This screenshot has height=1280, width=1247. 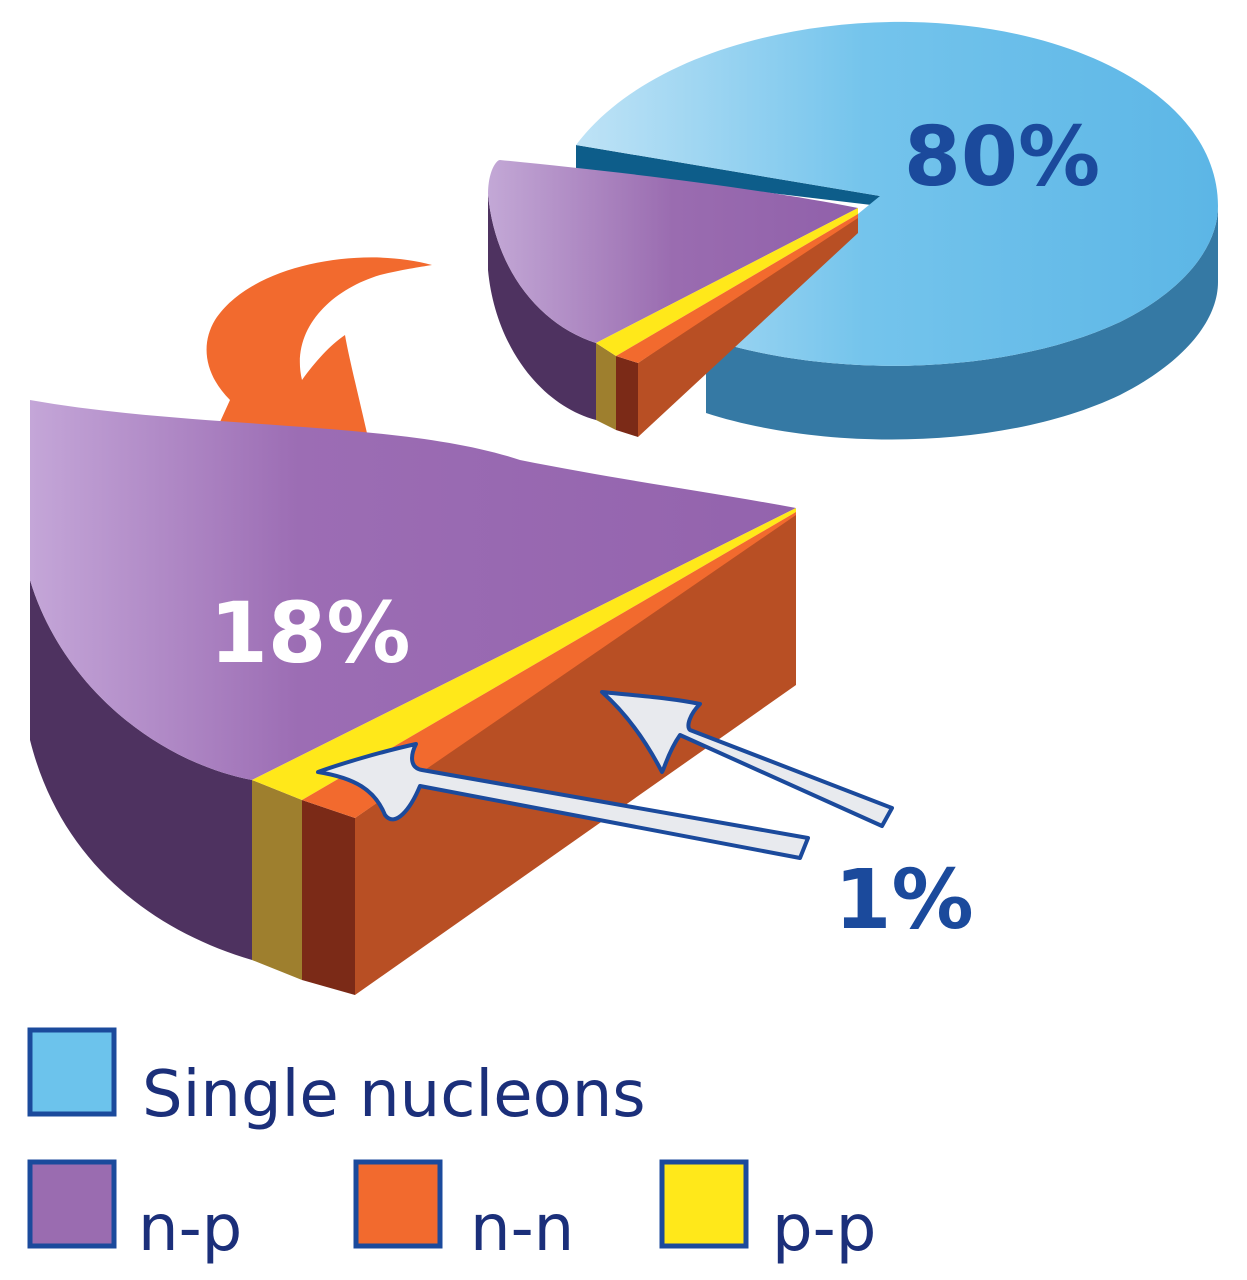 What do you see at coordinates (72, 1072) in the screenshot?
I see `legend-swatch-single-nucleons` at bounding box center [72, 1072].